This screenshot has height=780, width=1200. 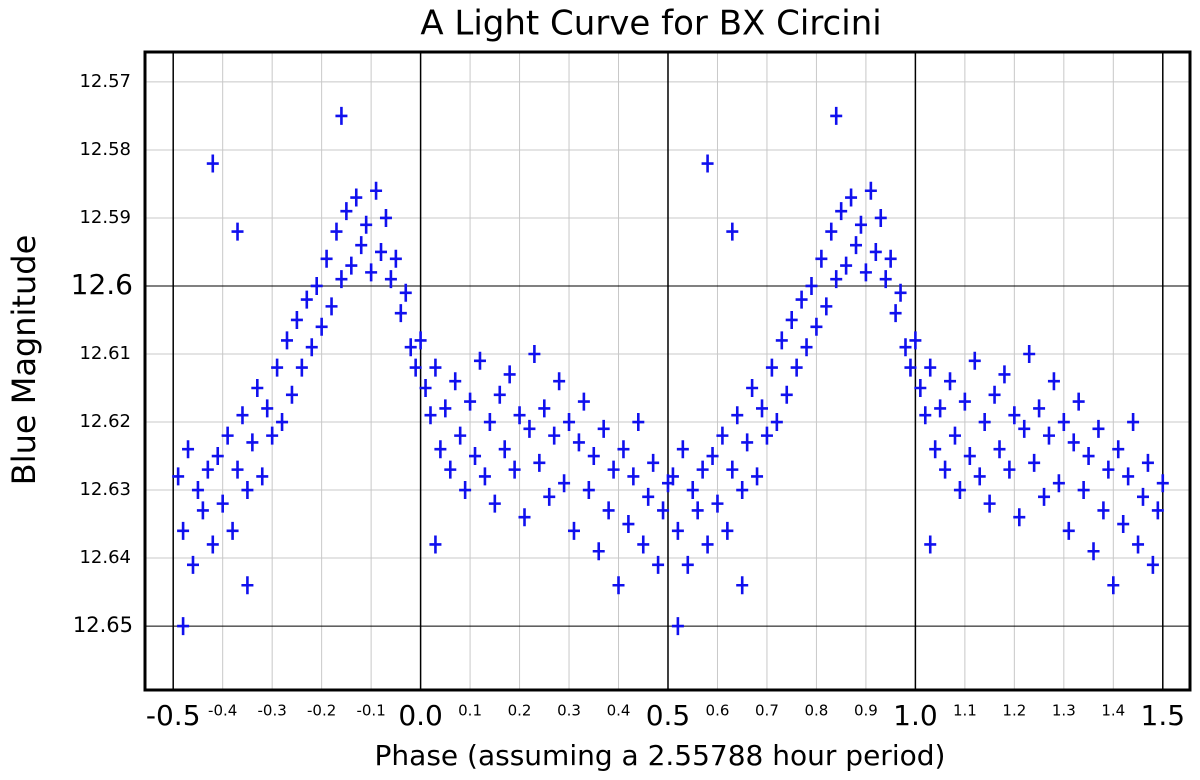 I want to click on y-tick-label: 12.59, so click(x=105, y=217).